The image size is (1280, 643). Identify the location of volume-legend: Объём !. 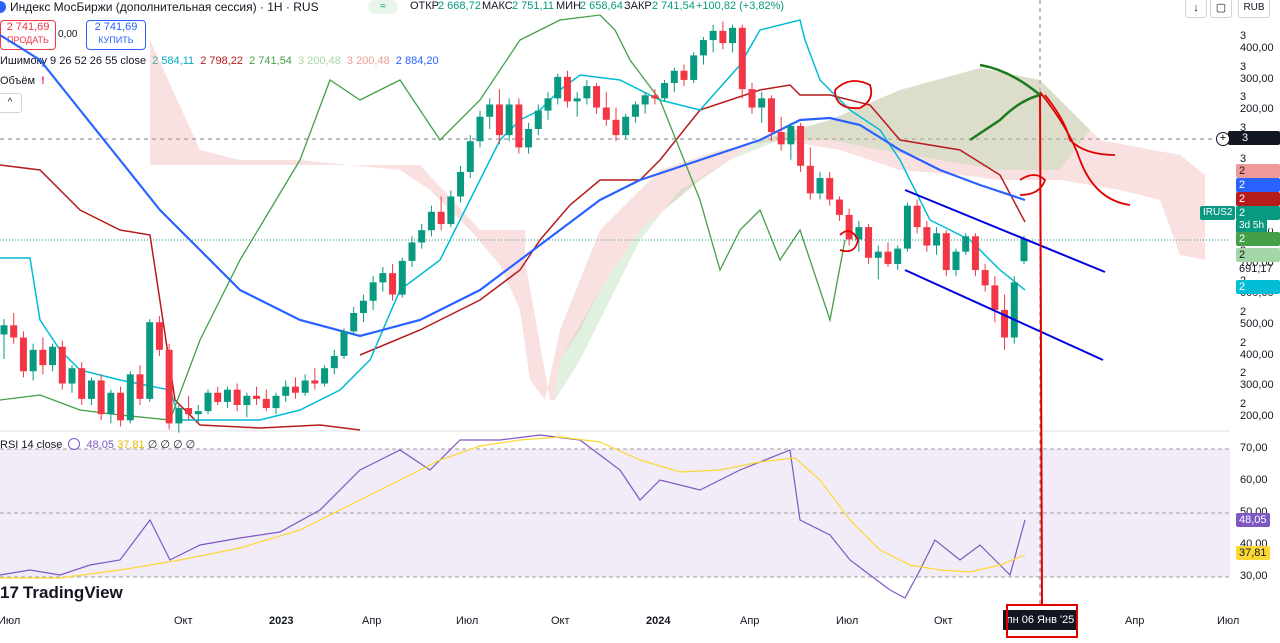
(24, 81).